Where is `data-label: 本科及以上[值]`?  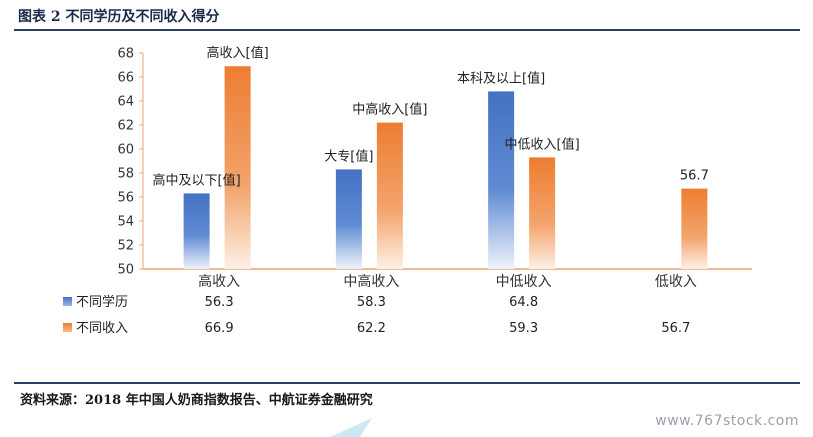
data-label: 本科及以上[值] is located at coordinates (501, 78).